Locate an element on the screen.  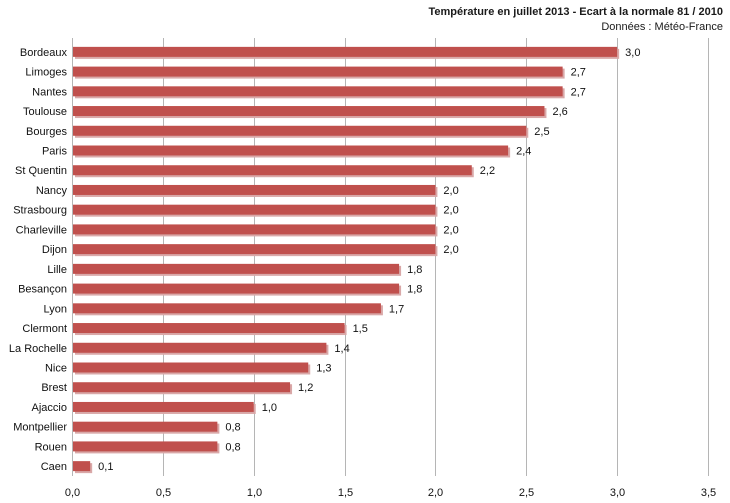
category-label: Limoges is located at coordinates (46, 73).